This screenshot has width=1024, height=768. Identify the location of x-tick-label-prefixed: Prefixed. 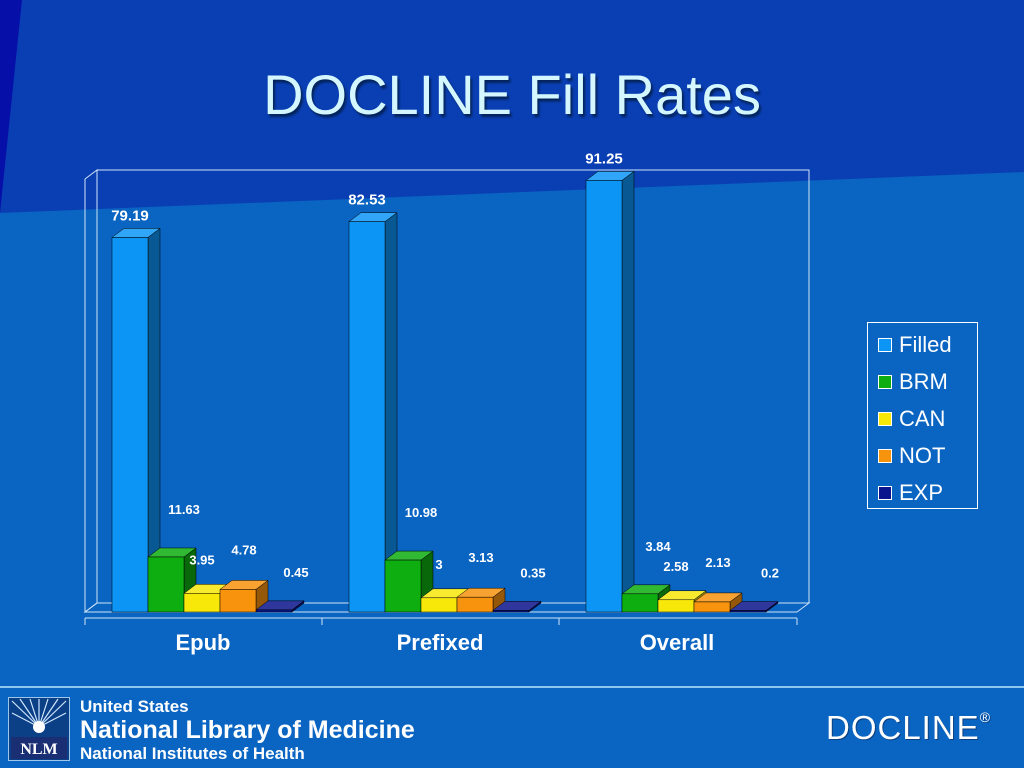
(440, 642).